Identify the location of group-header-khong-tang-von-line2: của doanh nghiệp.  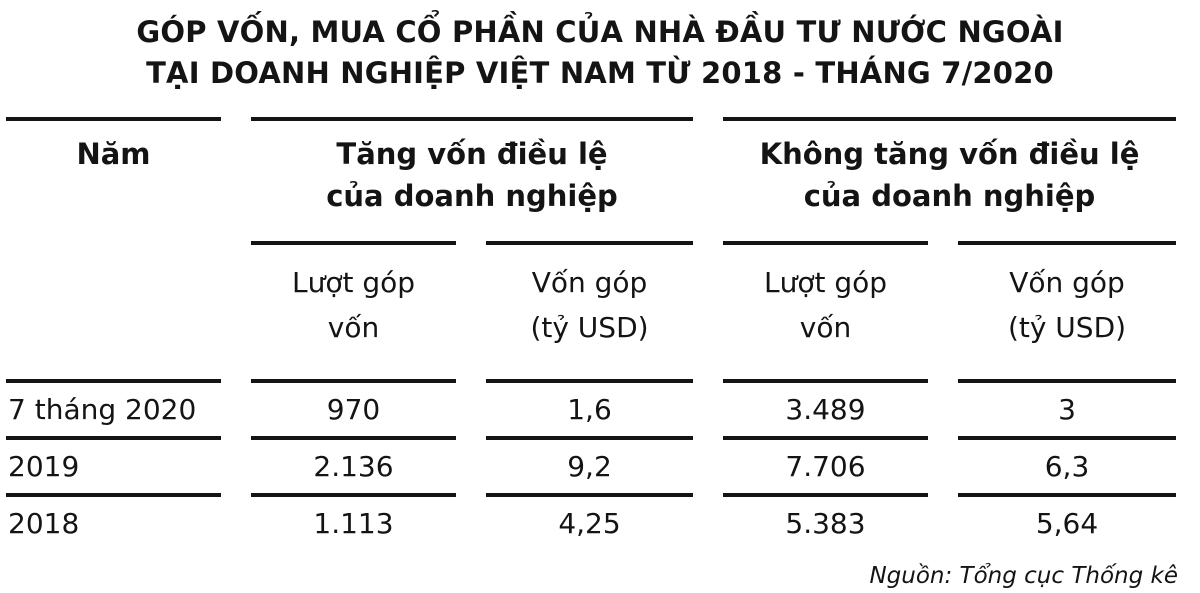
(949, 196).